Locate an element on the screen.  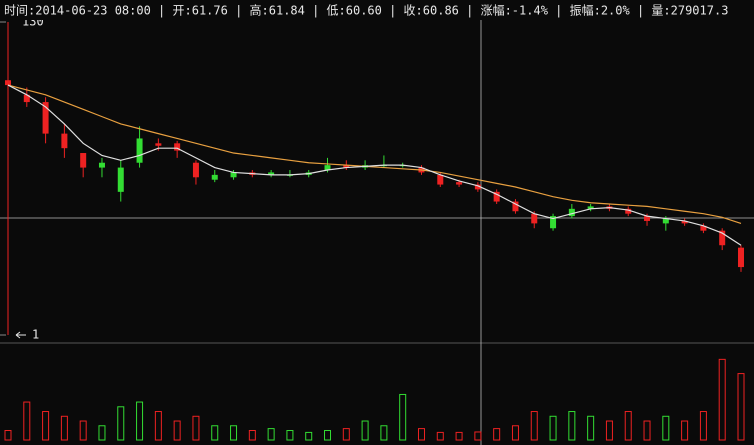
info-bar-bg is located at coordinates (377, 10).